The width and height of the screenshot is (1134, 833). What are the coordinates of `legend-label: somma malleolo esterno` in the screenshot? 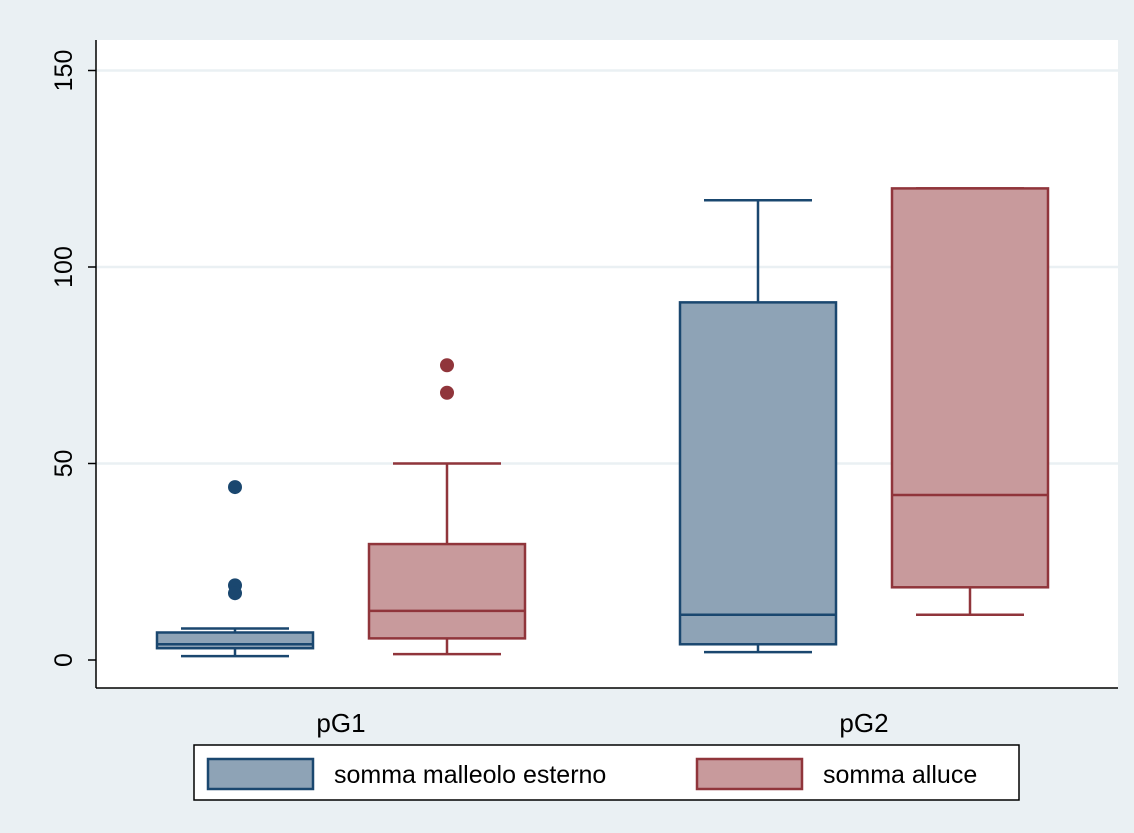 It's located at (470, 775).